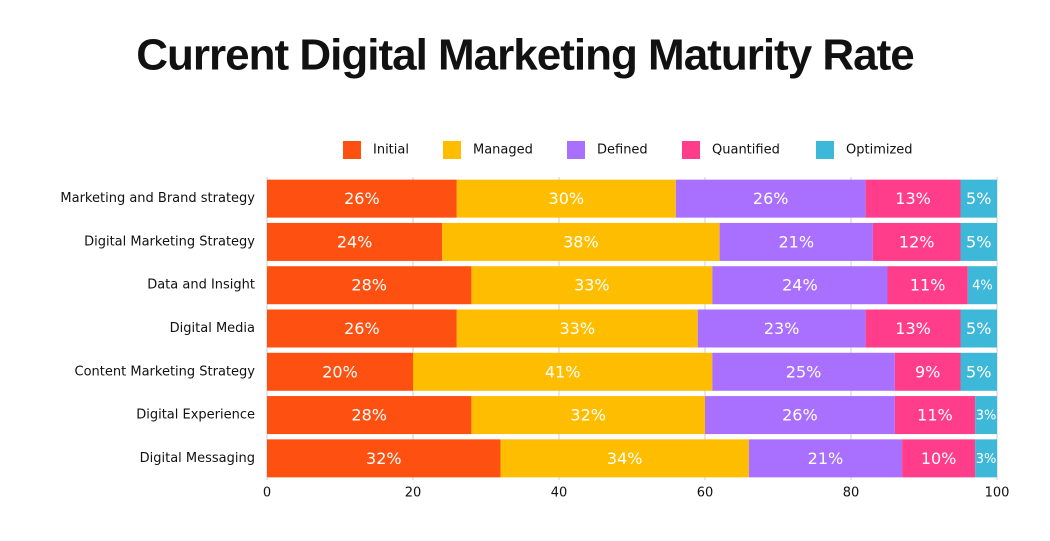 The image size is (1050, 541). I want to click on data-label: 34%, so click(625, 458).